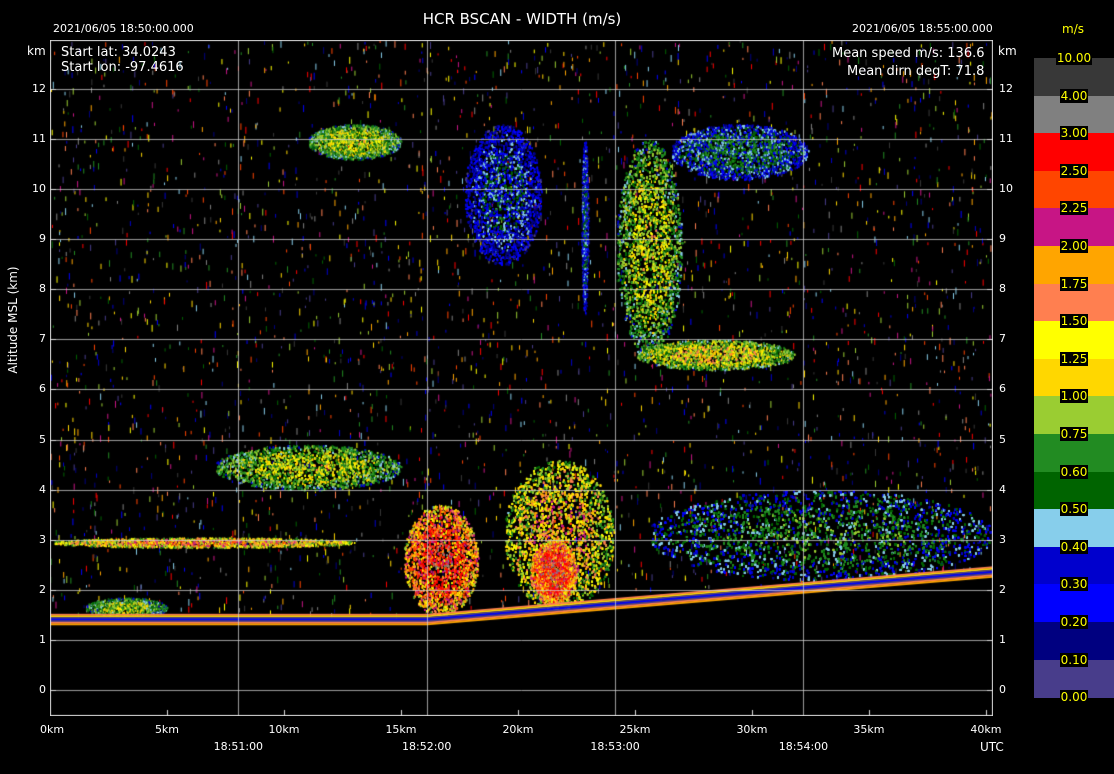  I want to click on y-tick-right: 11, so click(1006, 138).